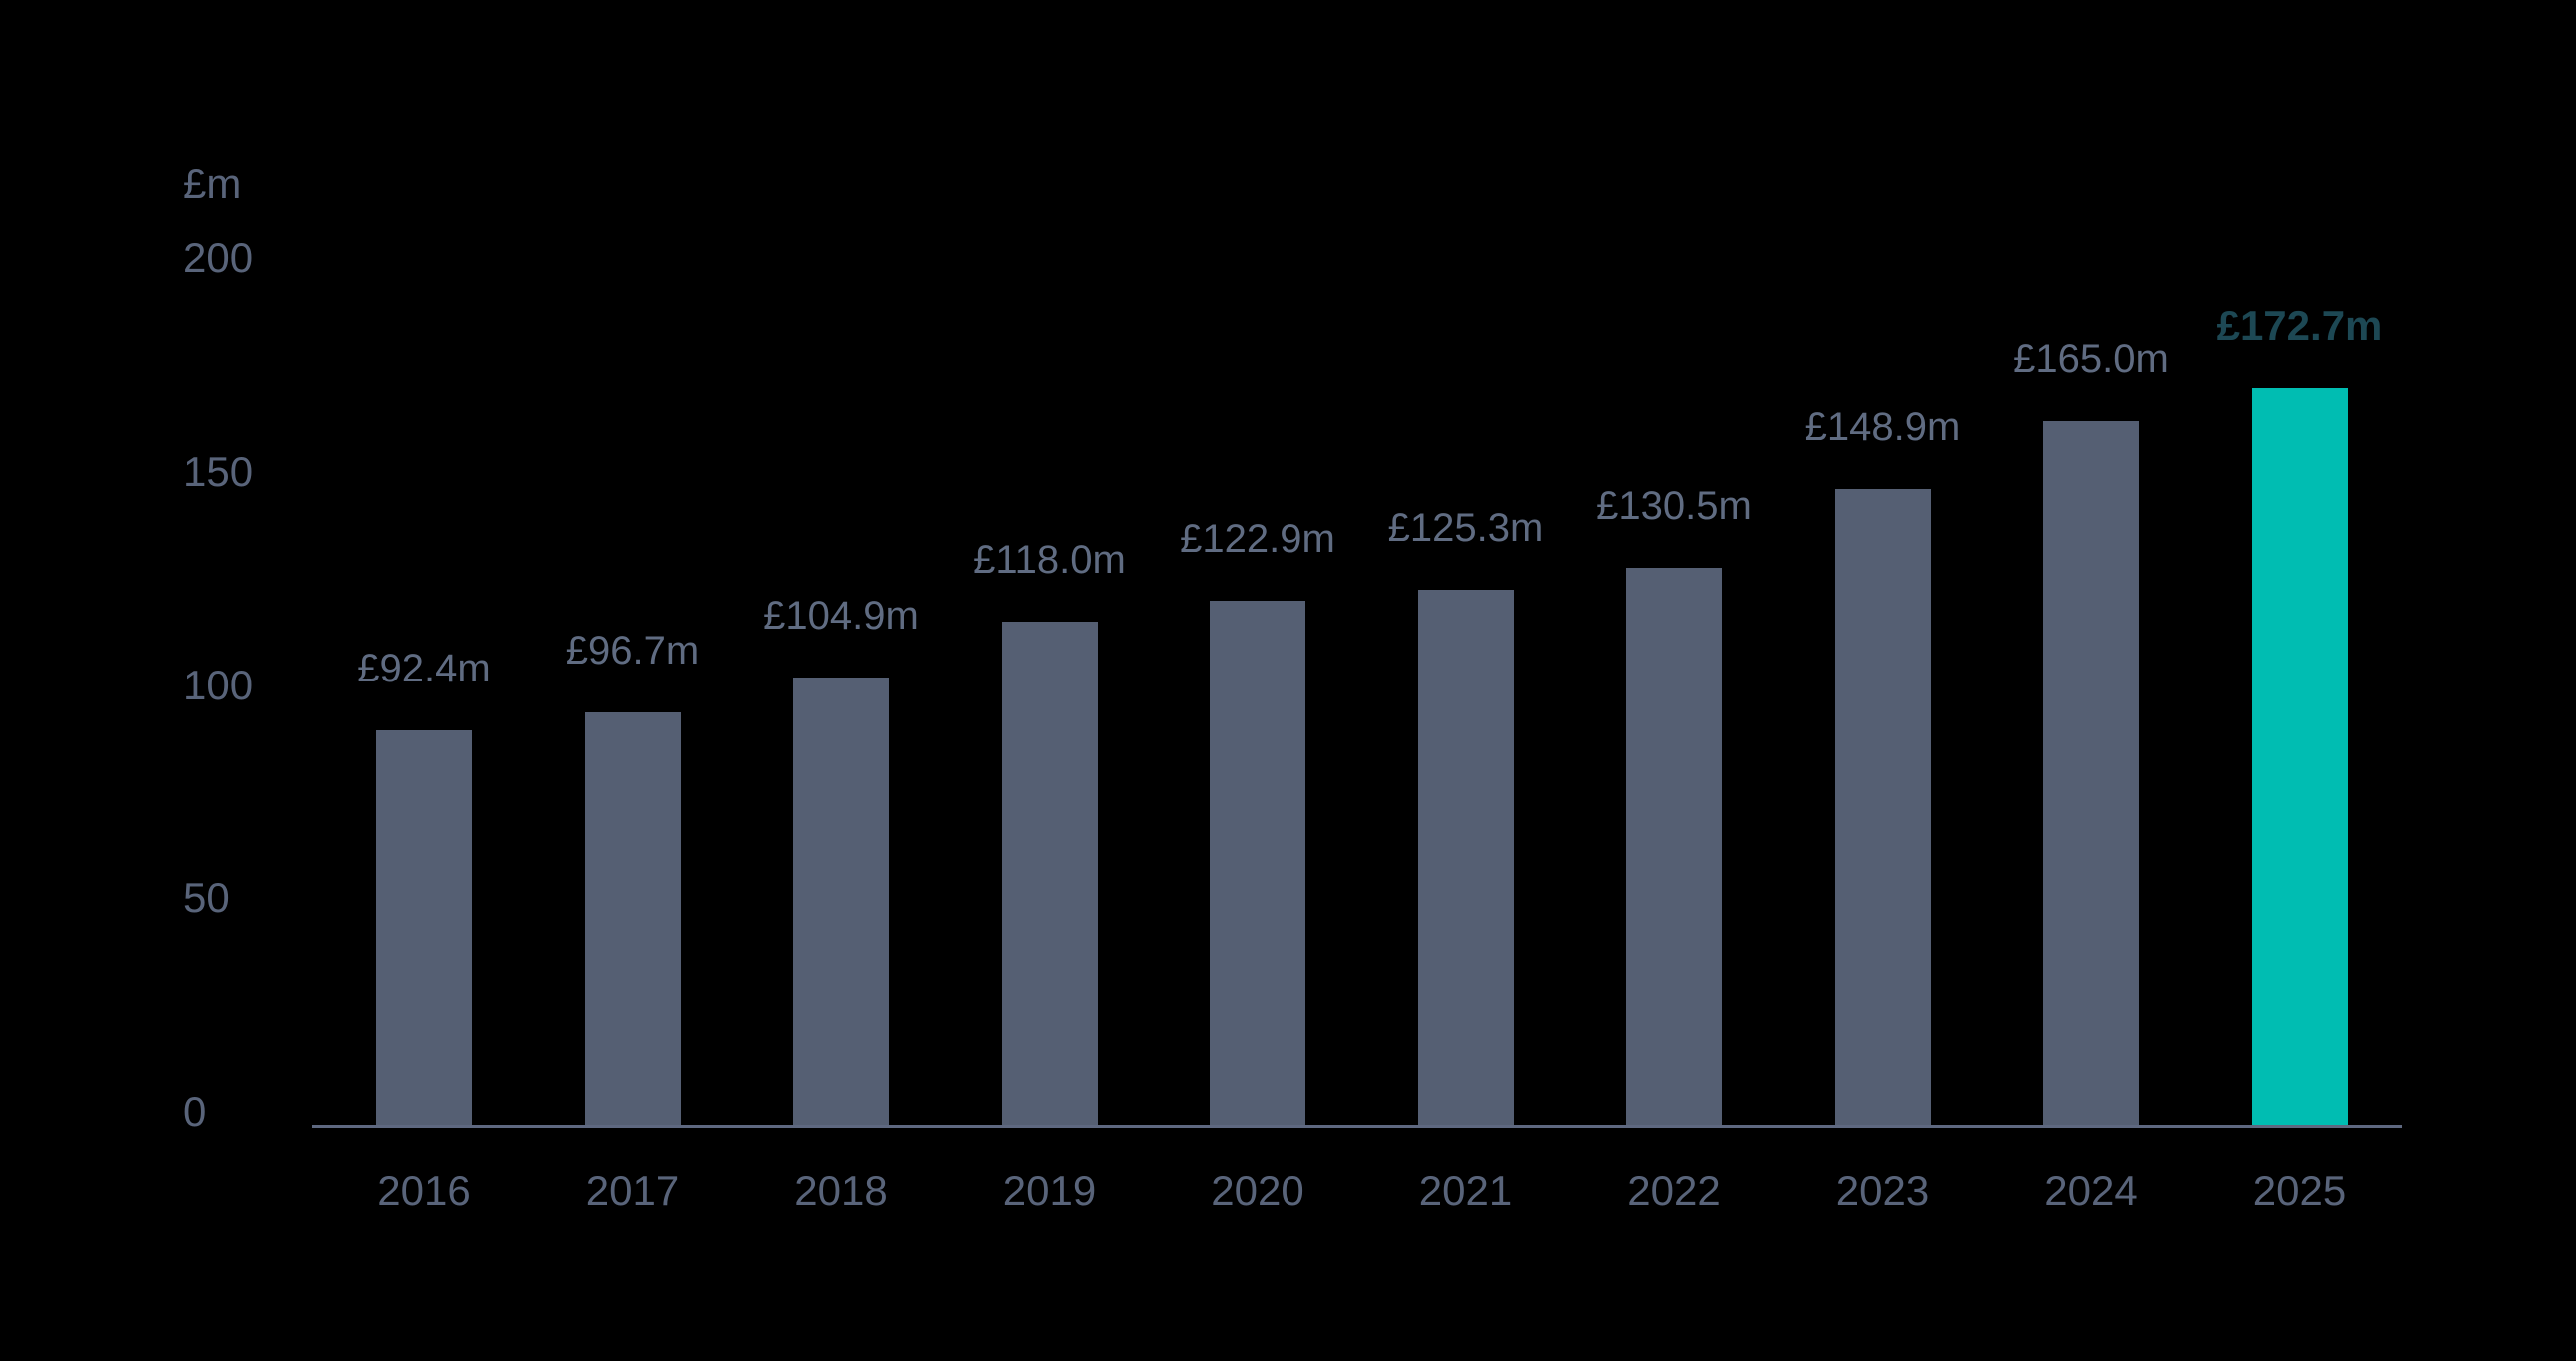 This screenshot has width=2576, height=1361. What do you see at coordinates (1674, 1191) in the screenshot?
I see `x-tick-label-2022: 2022` at bounding box center [1674, 1191].